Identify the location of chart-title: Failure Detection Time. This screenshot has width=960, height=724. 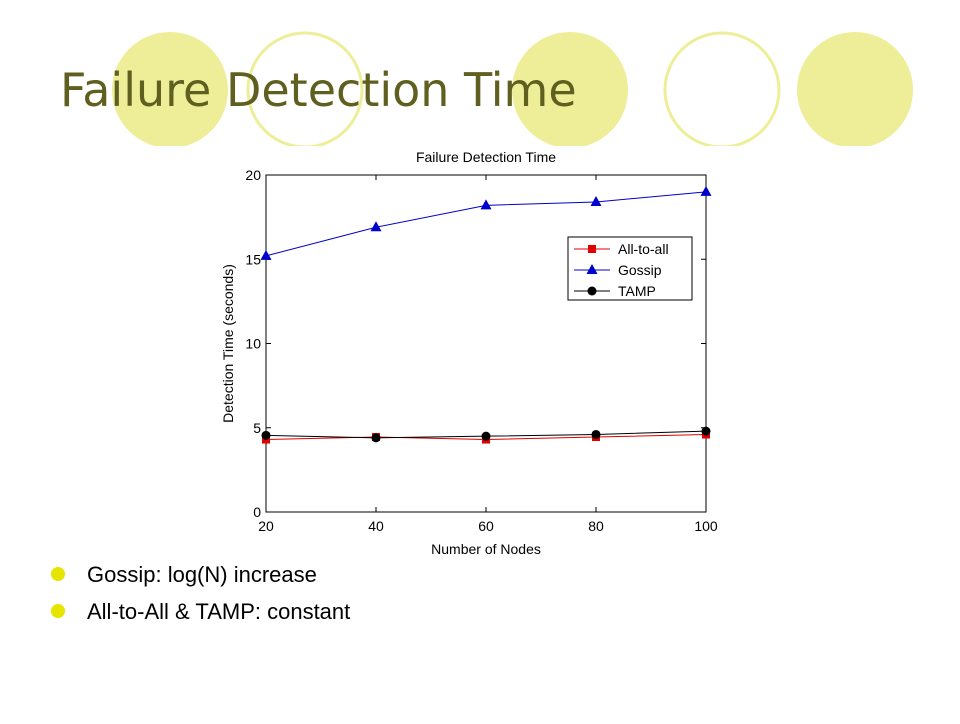
(486, 157).